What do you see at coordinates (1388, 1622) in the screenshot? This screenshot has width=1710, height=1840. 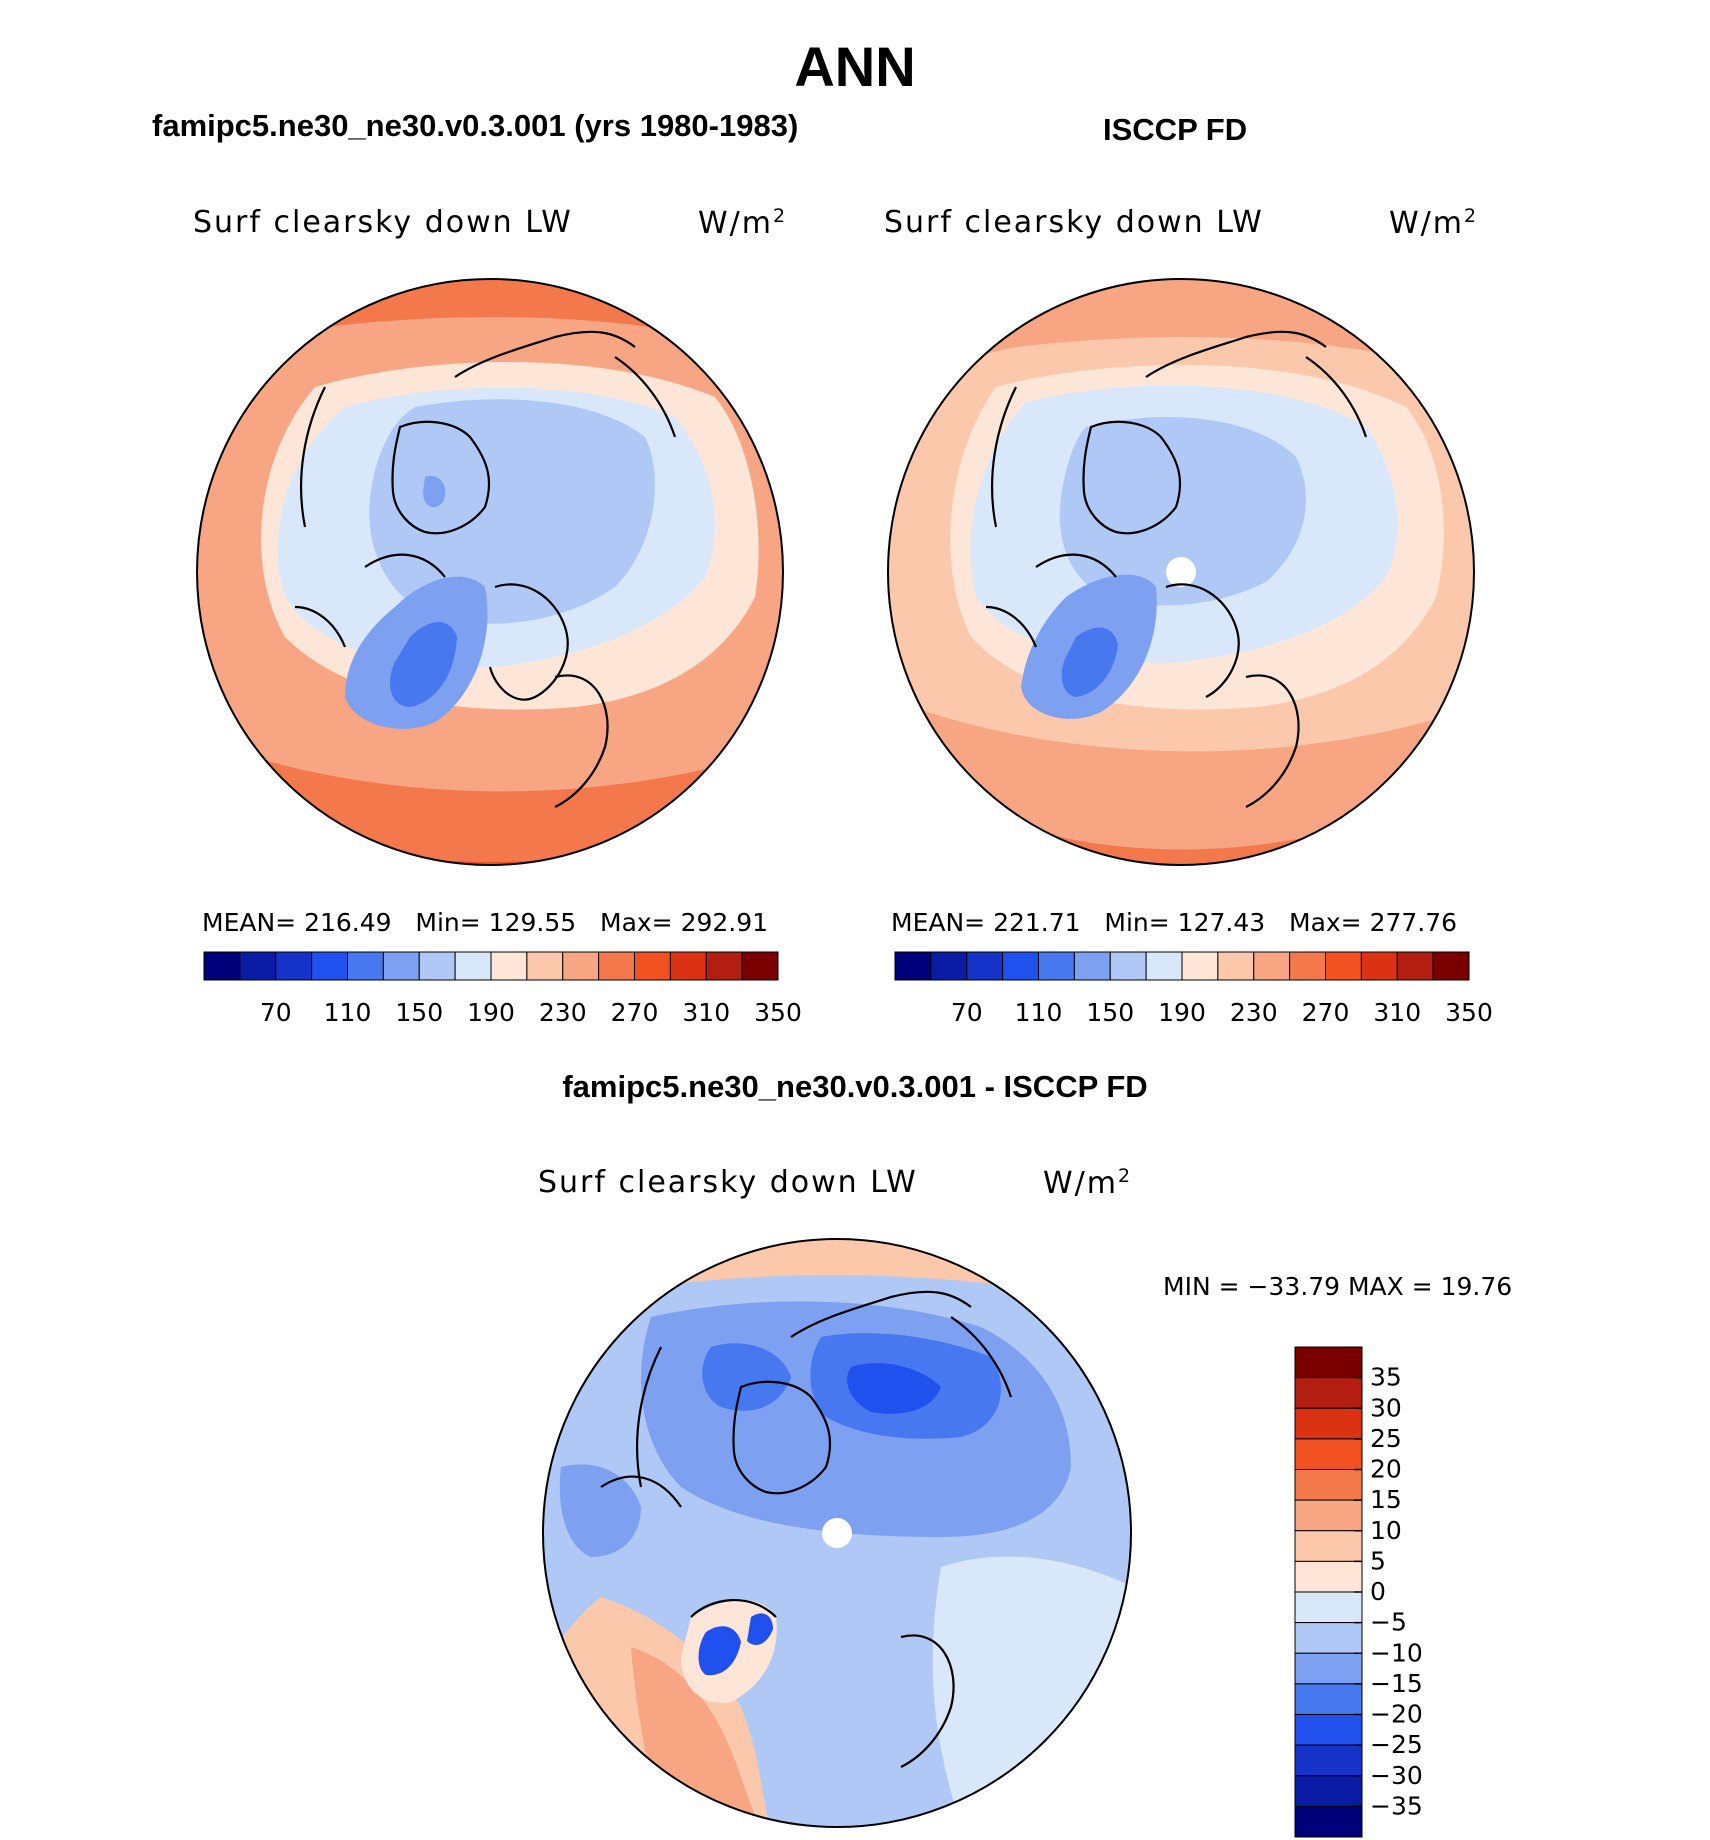 I see `diff-colorbar-label: −5` at bounding box center [1388, 1622].